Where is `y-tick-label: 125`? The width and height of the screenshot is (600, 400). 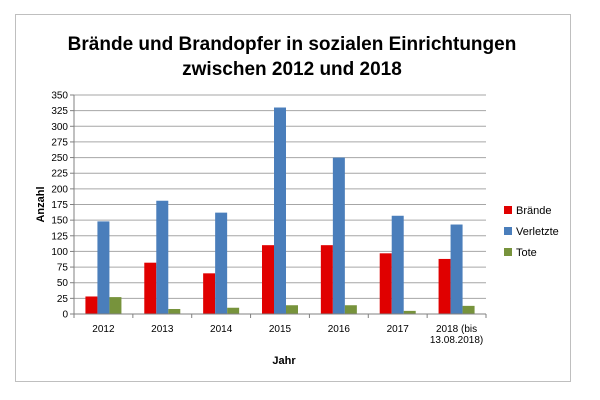 y-tick-label: 125 is located at coordinates (59, 236).